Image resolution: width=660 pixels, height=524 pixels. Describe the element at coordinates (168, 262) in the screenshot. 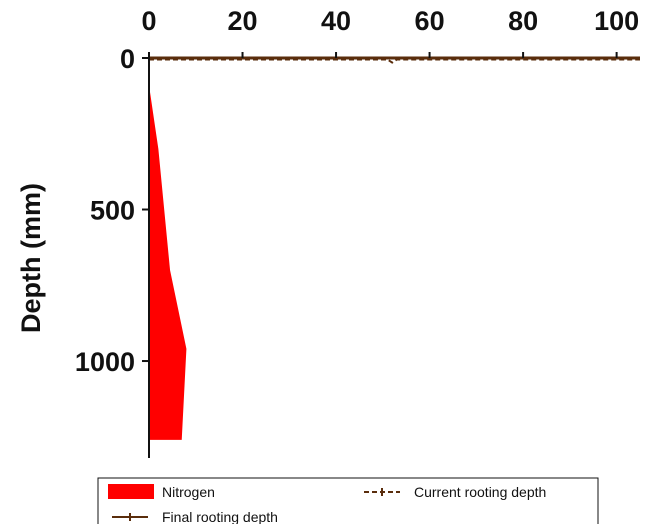

I see `nitrogen-area` at that location.